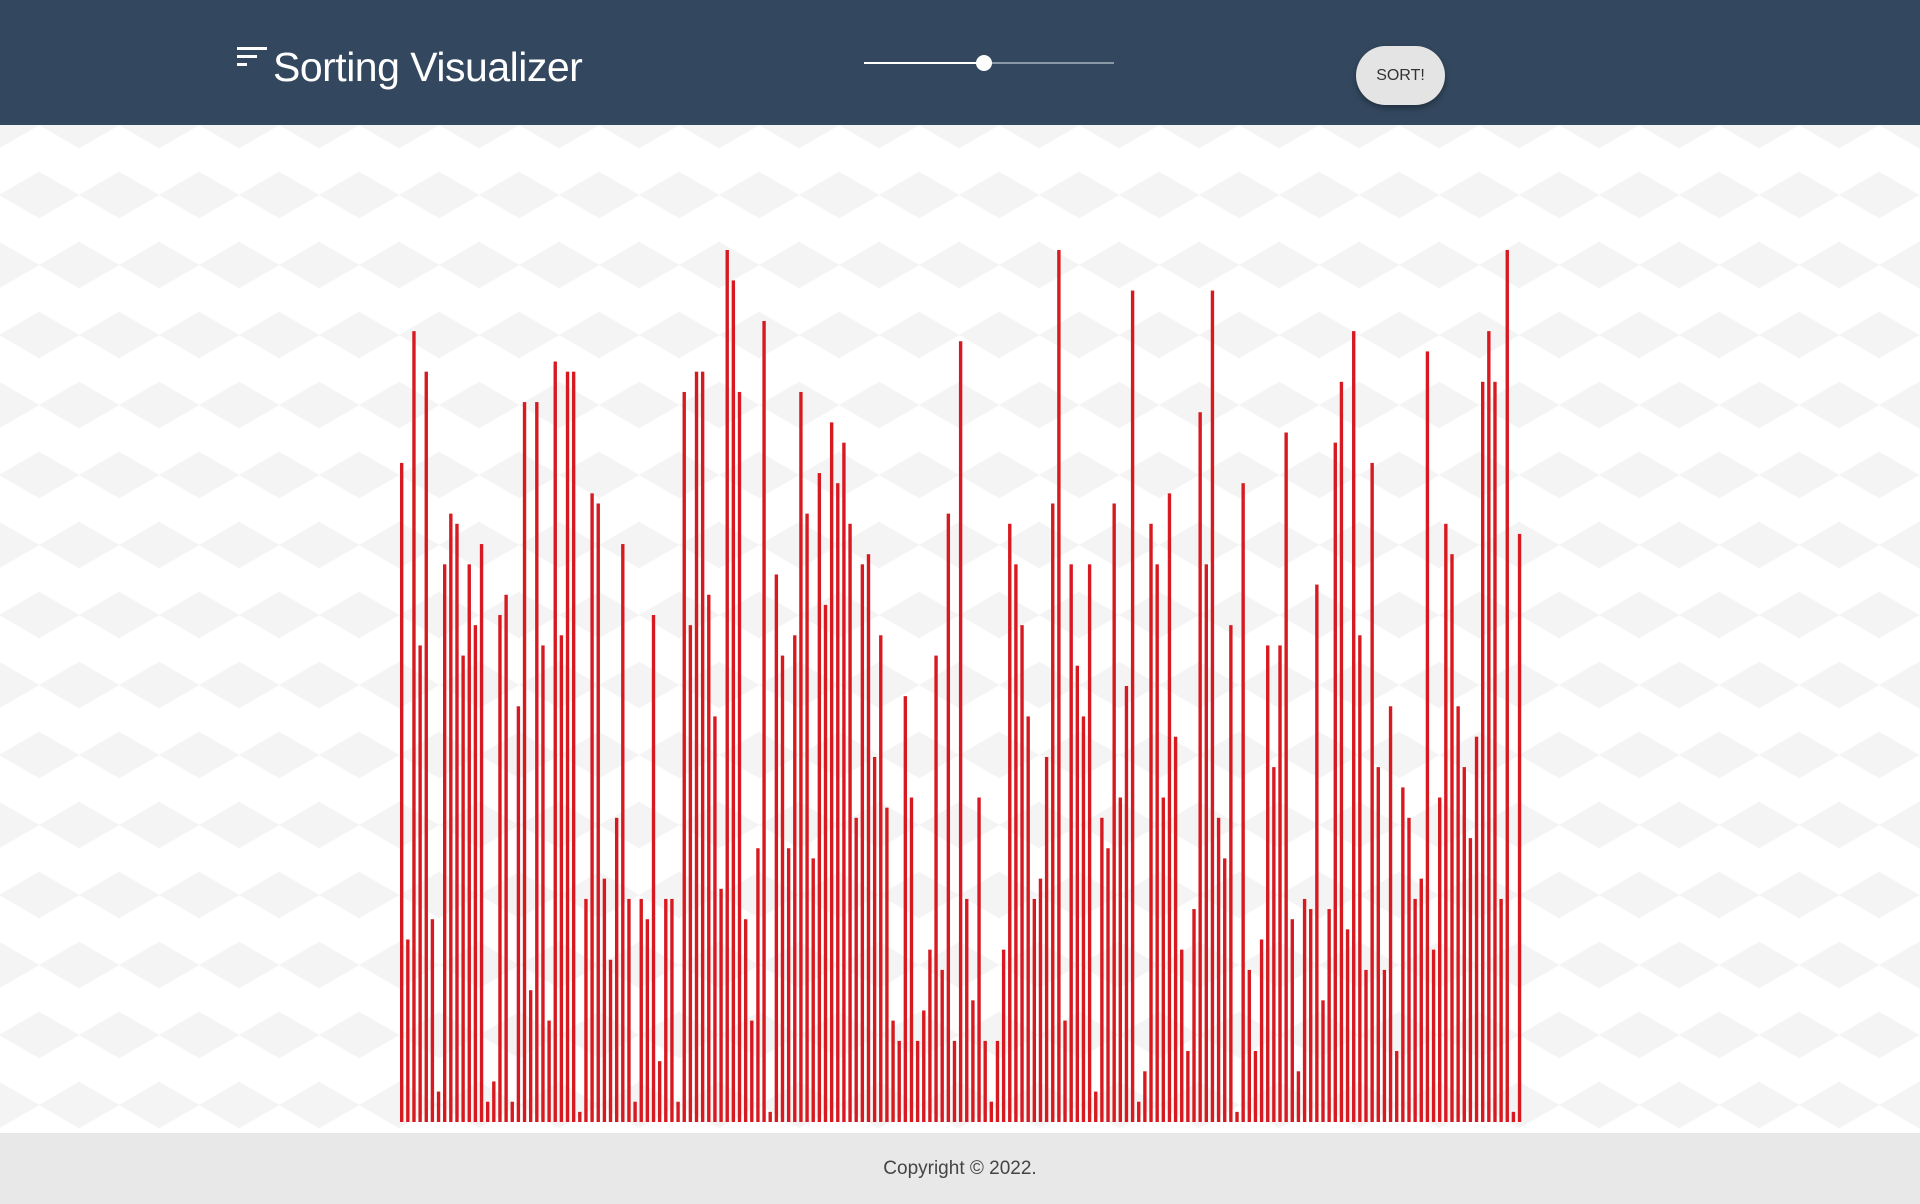 This screenshot has height=1204, width=1920. What do you see at coordinates (984, 63) in the screenshot?
I see `slider-thumb` at bounding box center [984, 63].